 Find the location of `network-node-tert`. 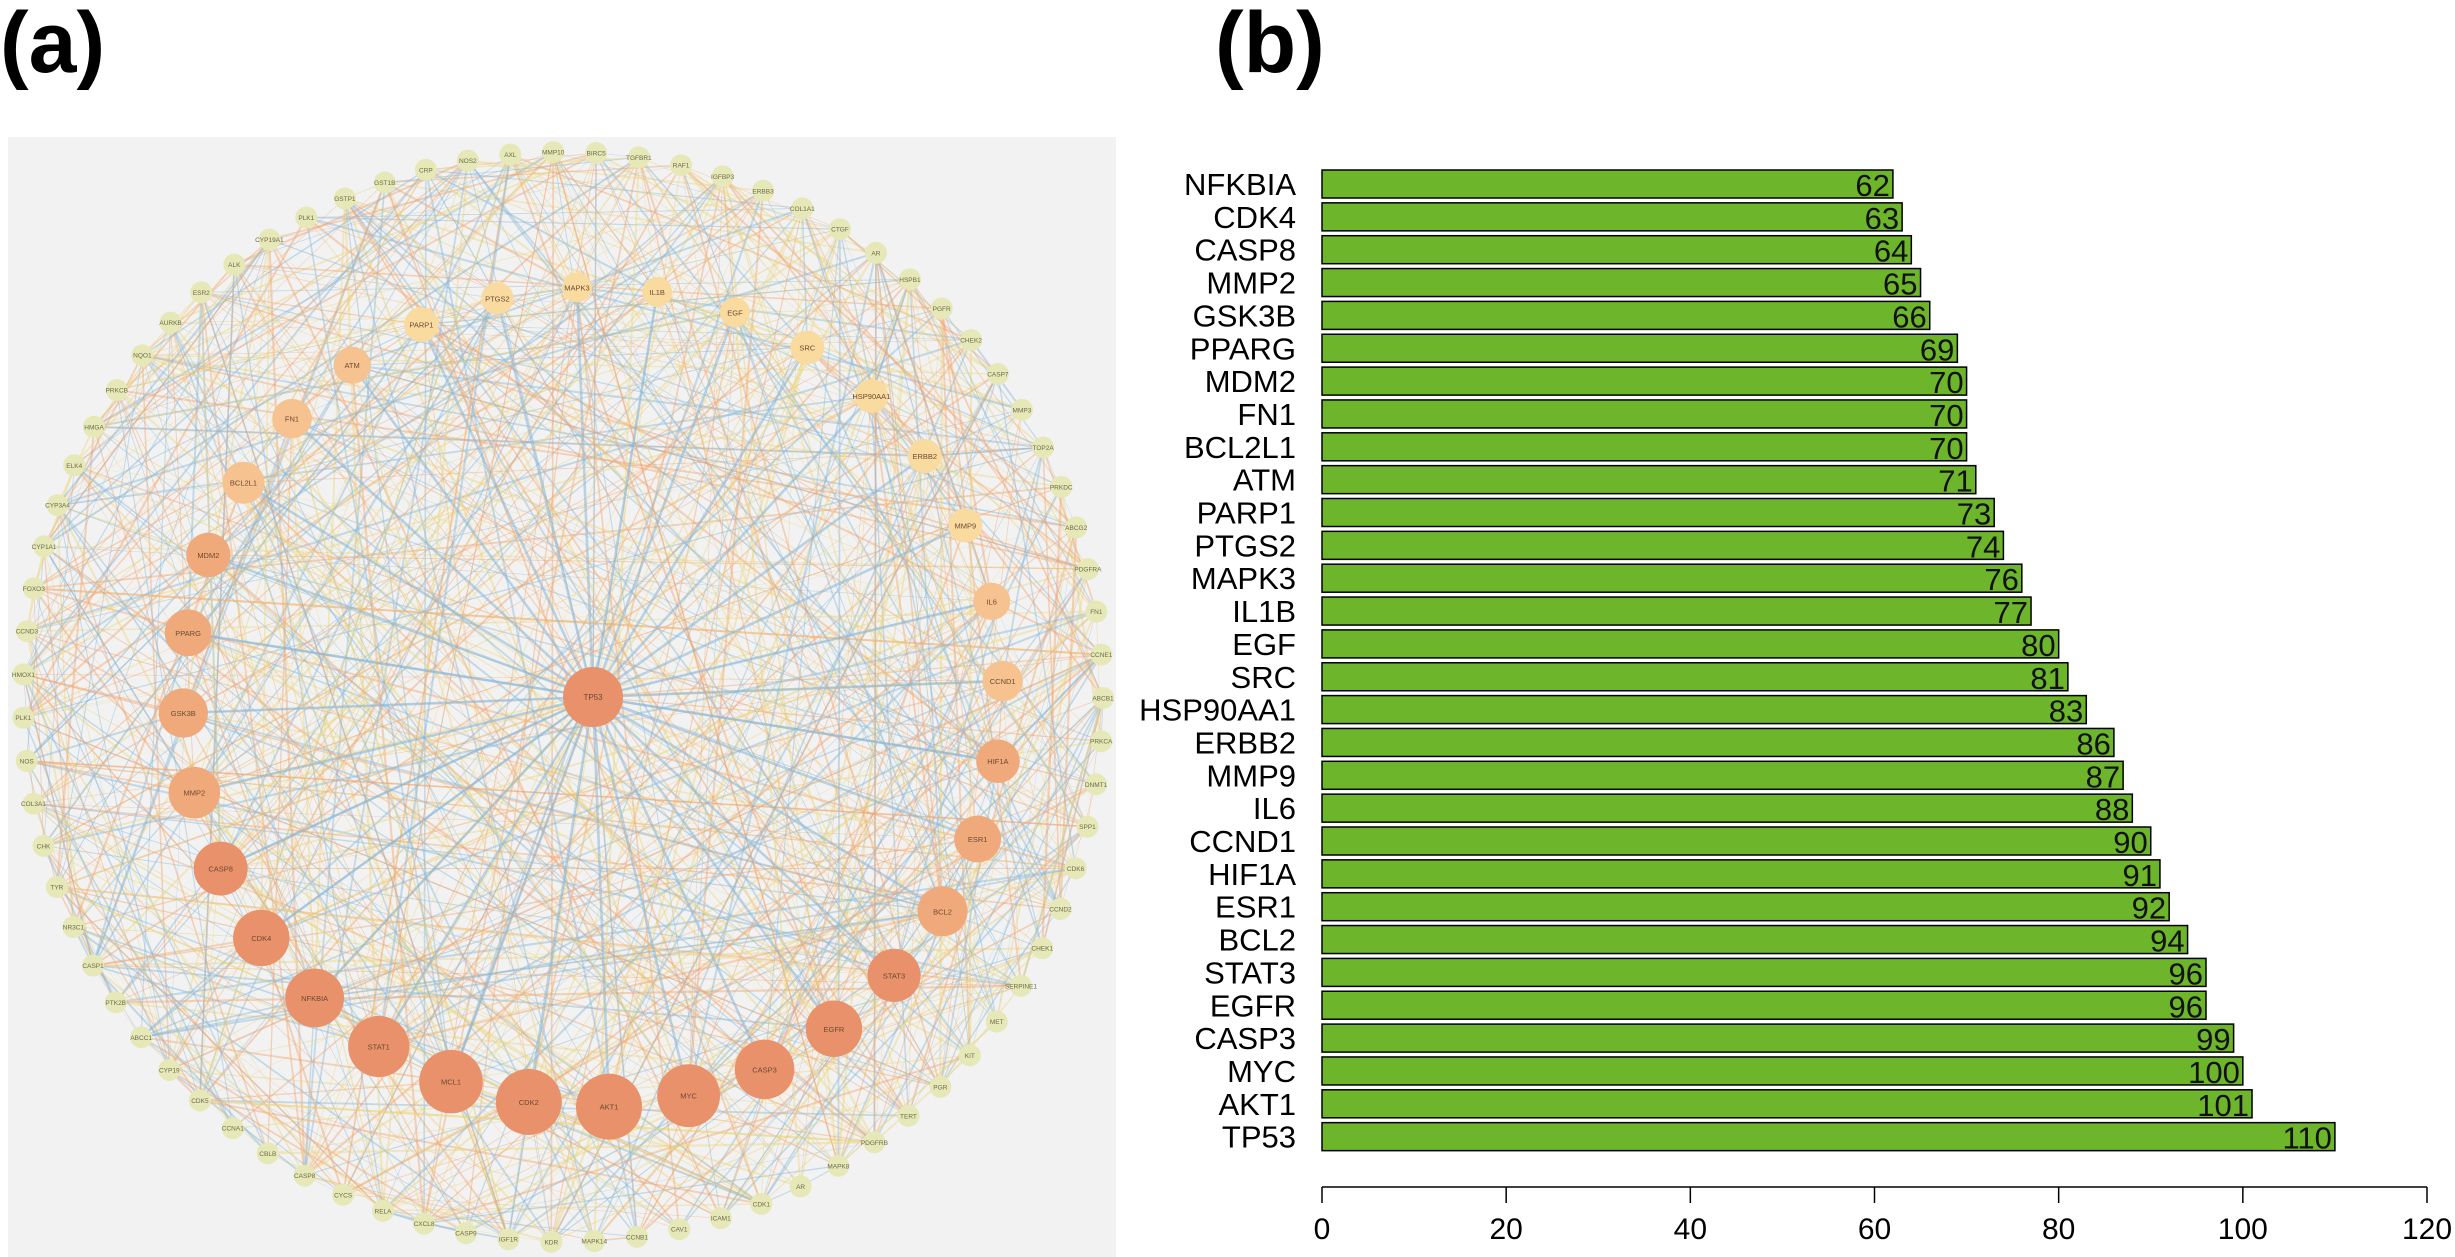

network-node-tert is located at coordinates (908, 1115).